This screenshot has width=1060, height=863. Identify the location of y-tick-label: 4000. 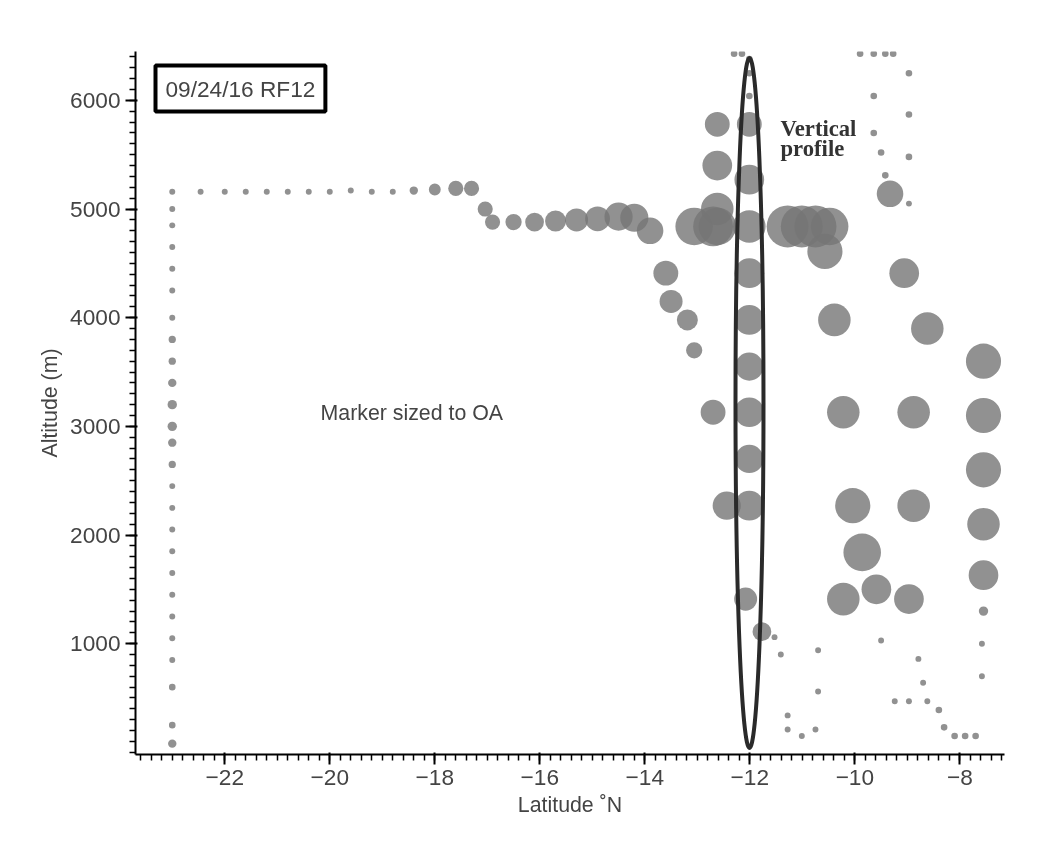
(95, 317).